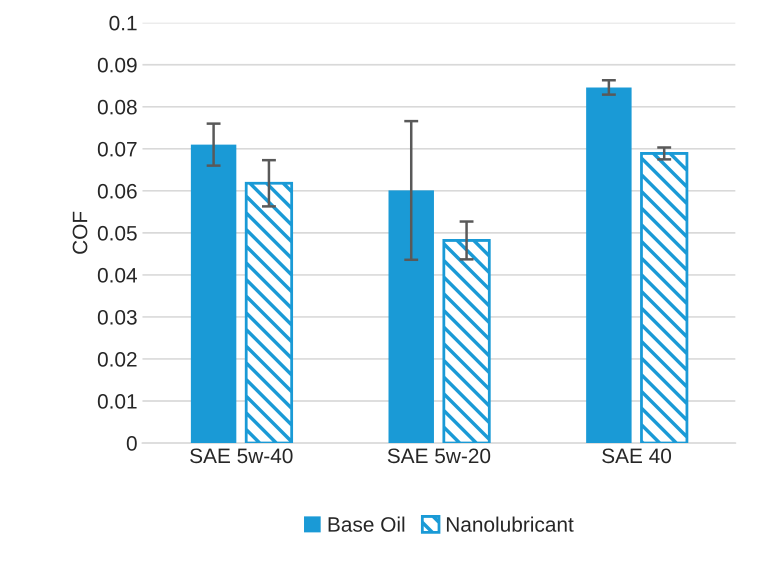  Describe the element at coordinates (117, 191) in the screenshot. I see `y-tick-label: 0.06` at that location.